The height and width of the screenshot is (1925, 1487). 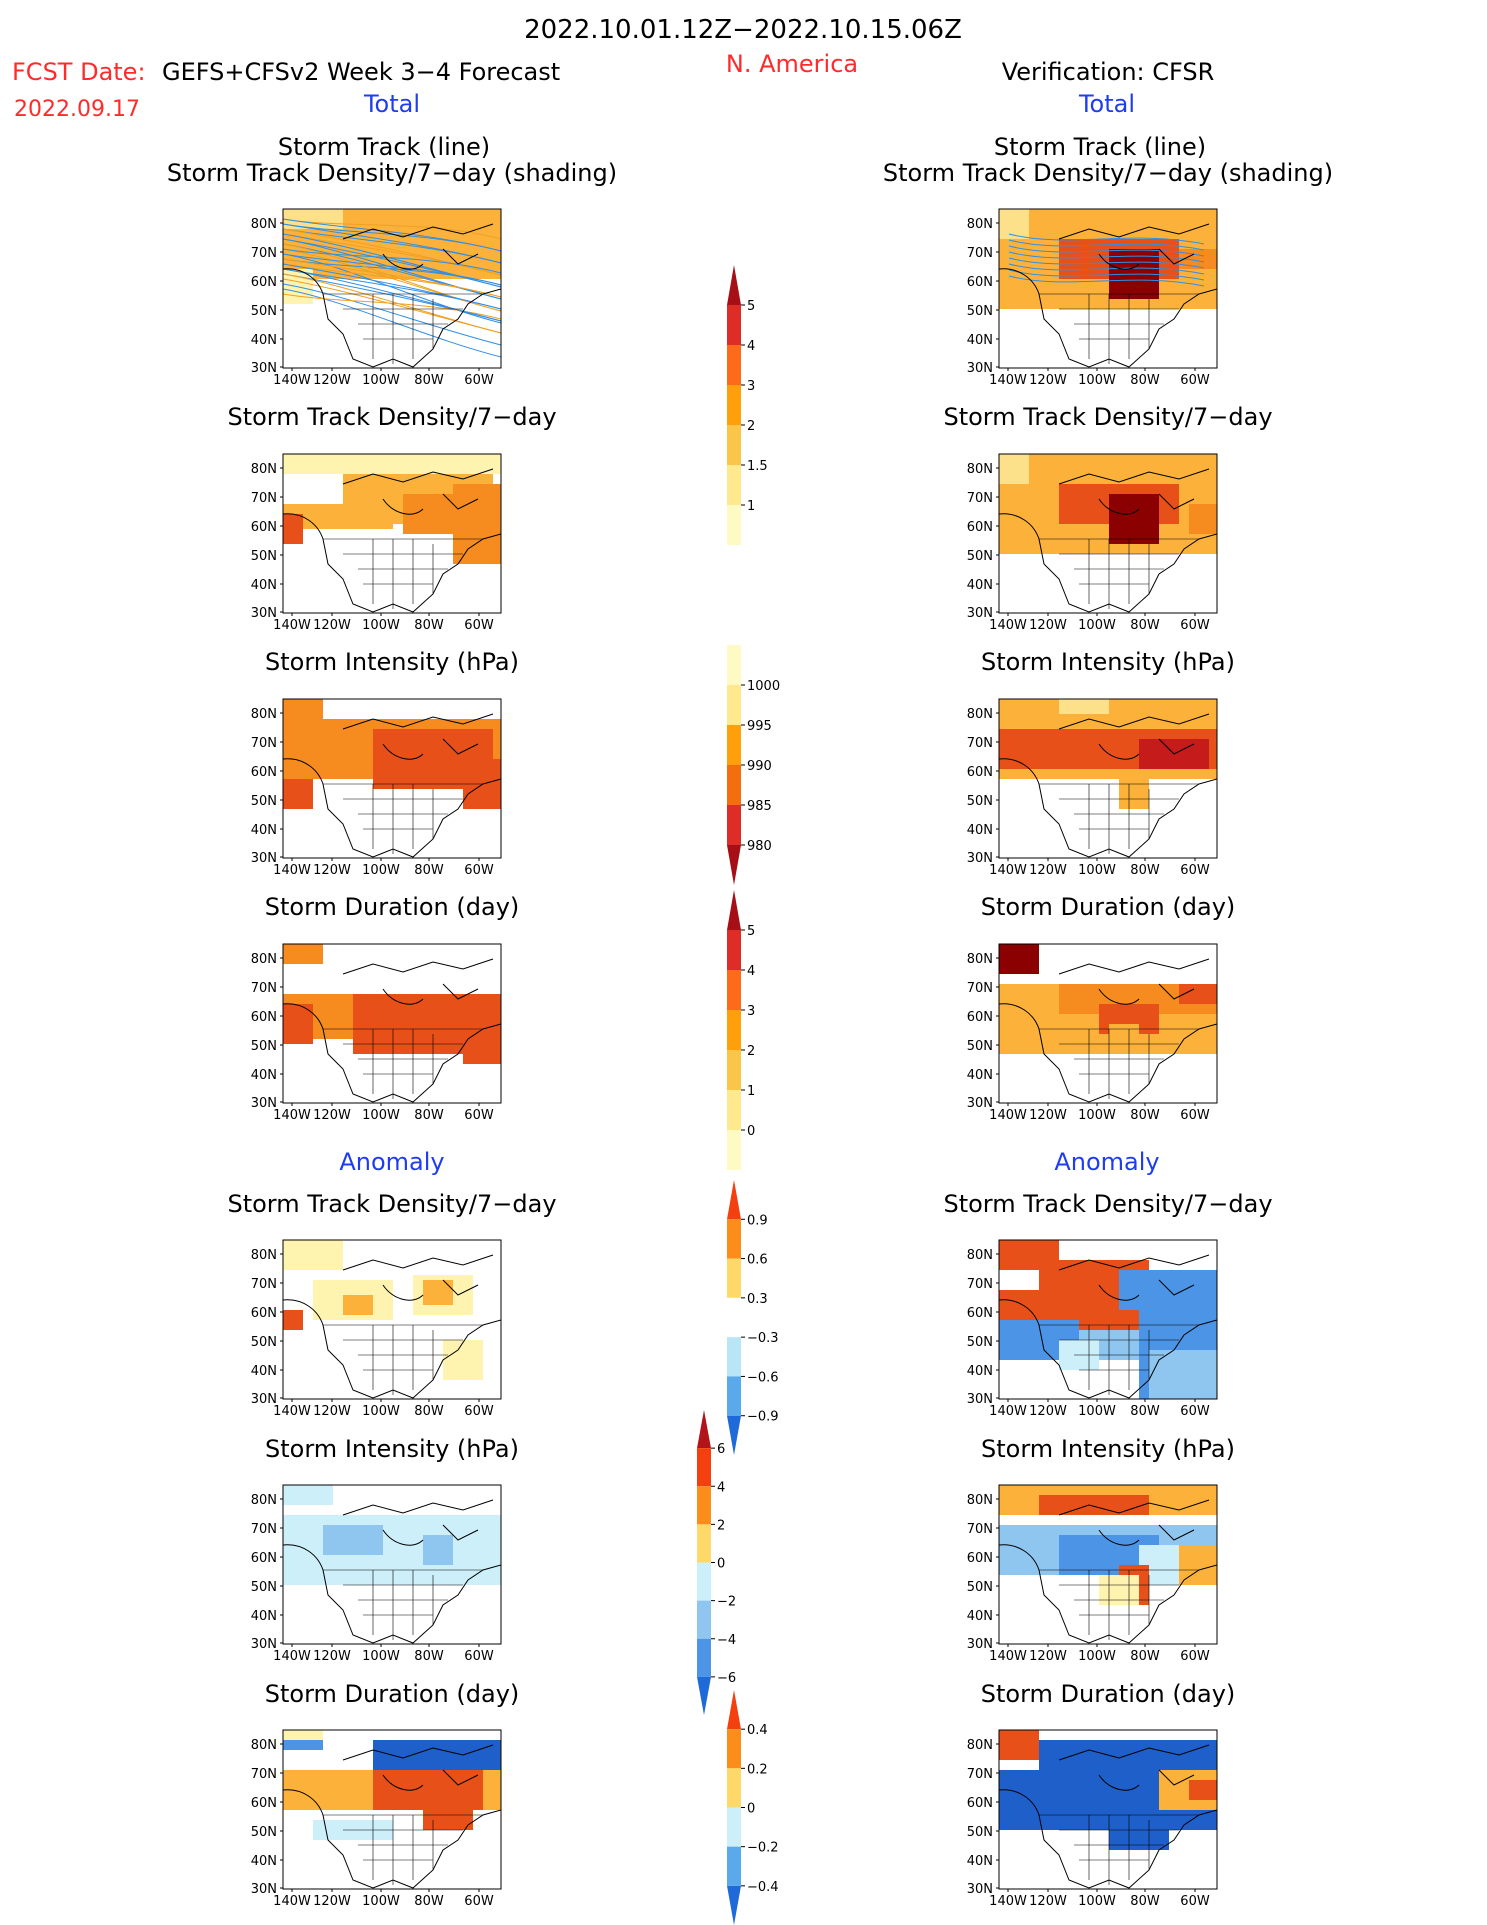 I want to click on colorbar-intensity_anom: 6 4 2 0 −2 −4 −6, so click(x=716, y=1562).